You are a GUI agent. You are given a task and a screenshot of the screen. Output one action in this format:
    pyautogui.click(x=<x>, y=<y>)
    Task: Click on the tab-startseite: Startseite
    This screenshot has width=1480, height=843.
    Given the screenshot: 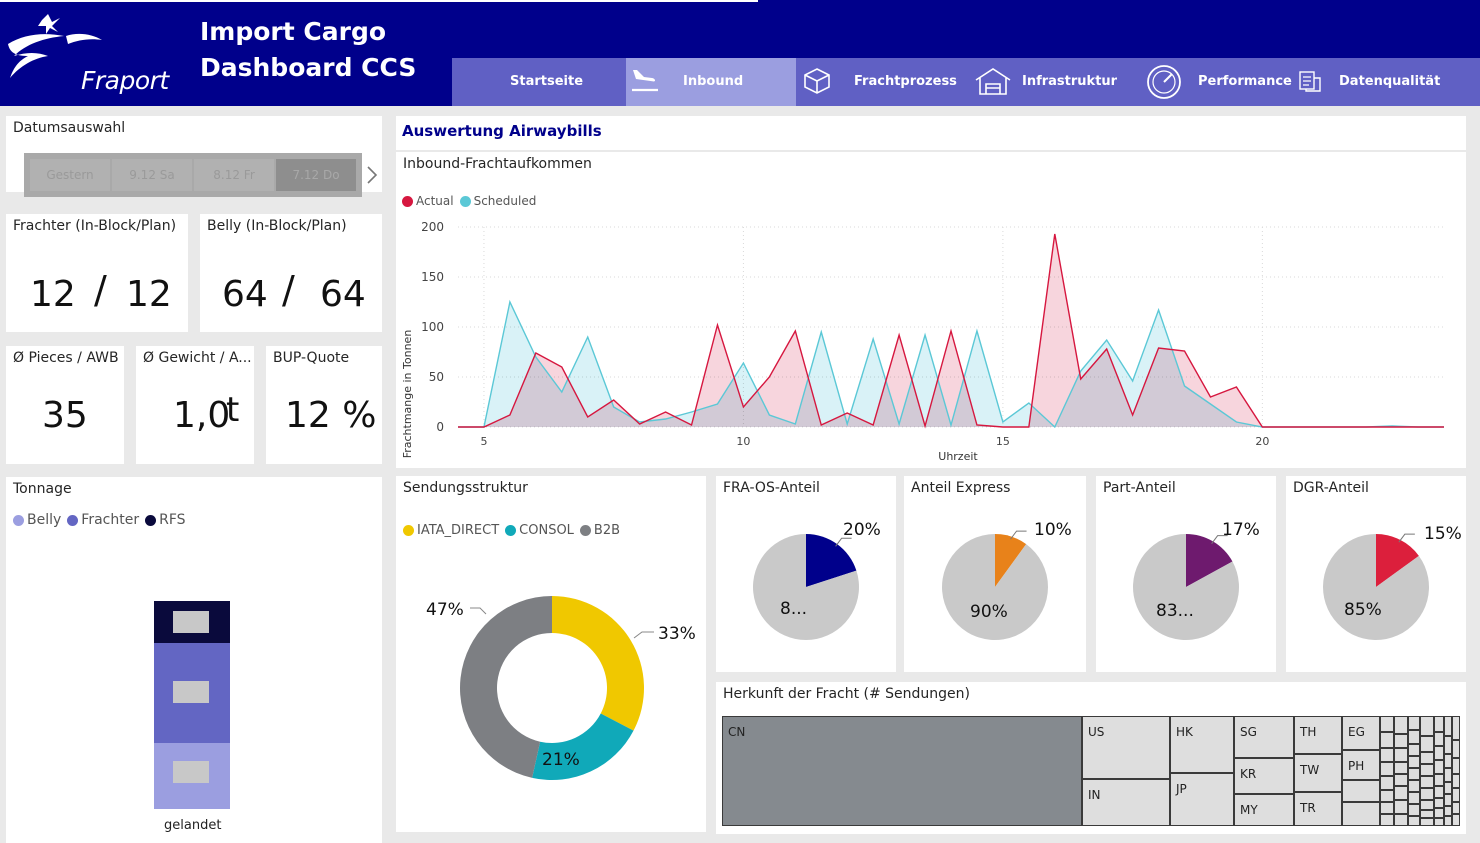 What is the action you would take?
    pyautogui.click(x=539, y=82)
    